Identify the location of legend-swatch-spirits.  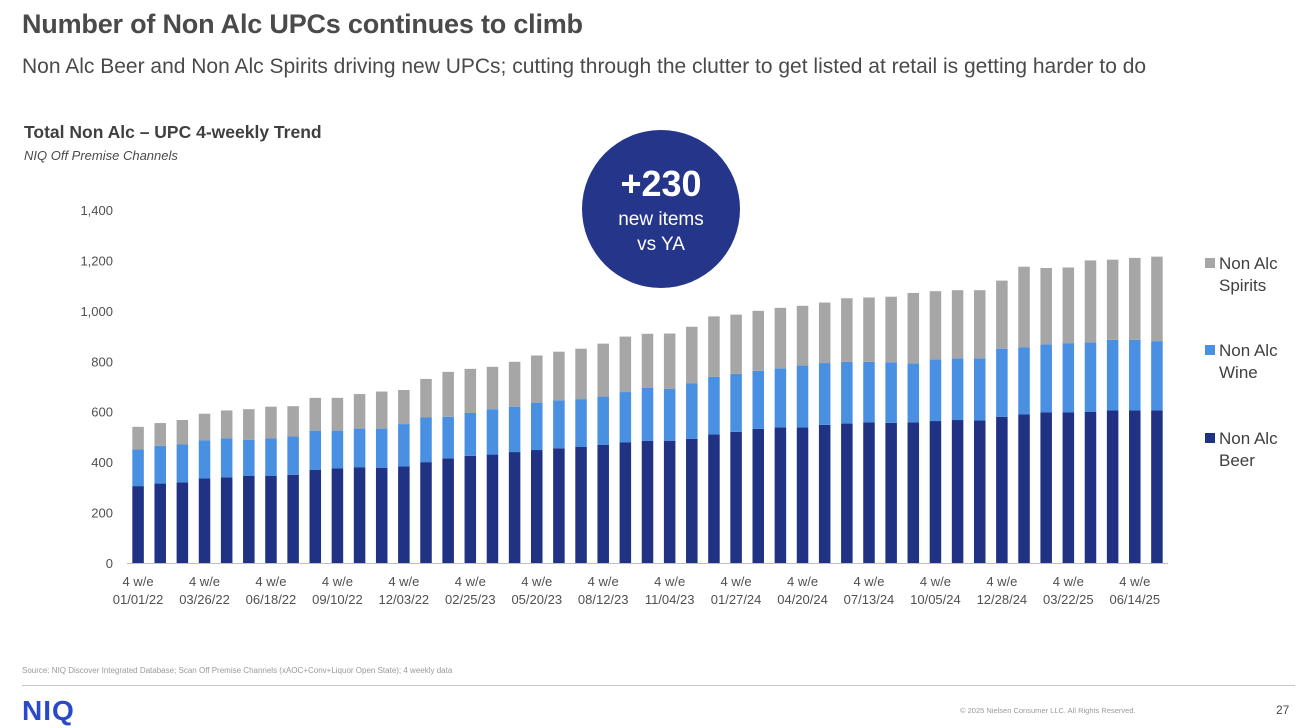
(1210, 263).